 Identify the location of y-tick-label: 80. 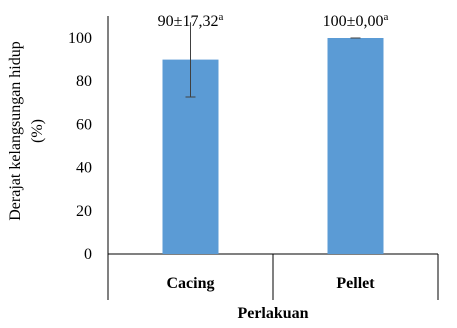
(84, 81).